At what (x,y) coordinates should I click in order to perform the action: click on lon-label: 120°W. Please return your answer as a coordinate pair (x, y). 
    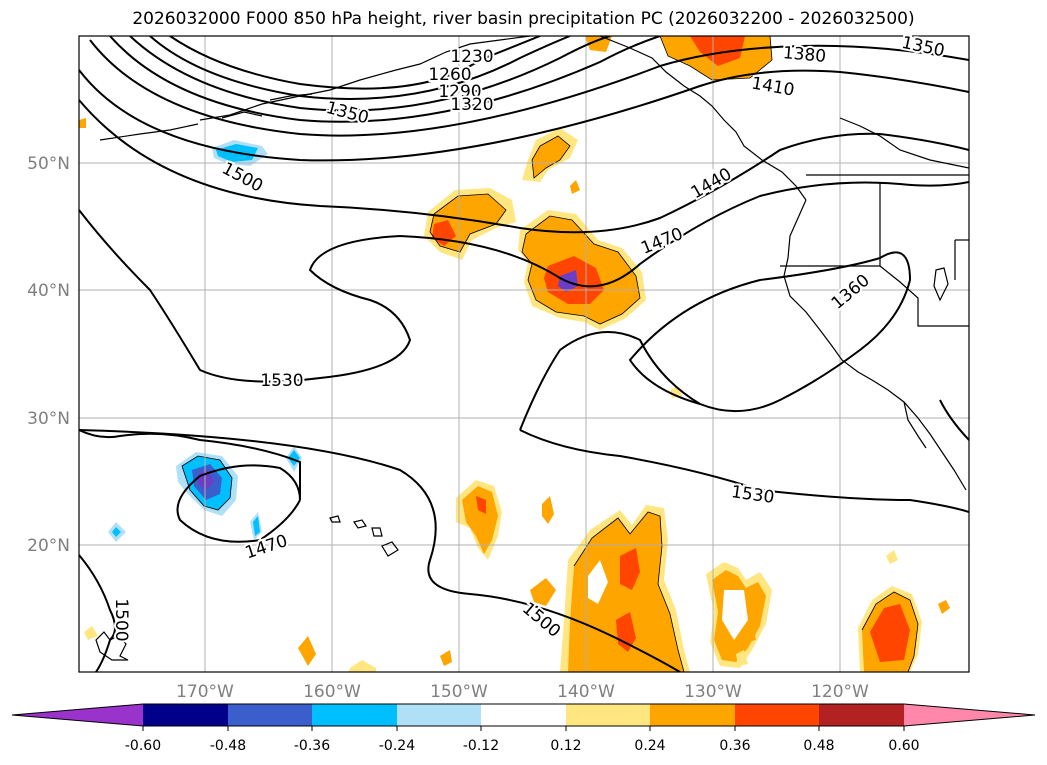
    Looking at the image, I should click on (840, 692).